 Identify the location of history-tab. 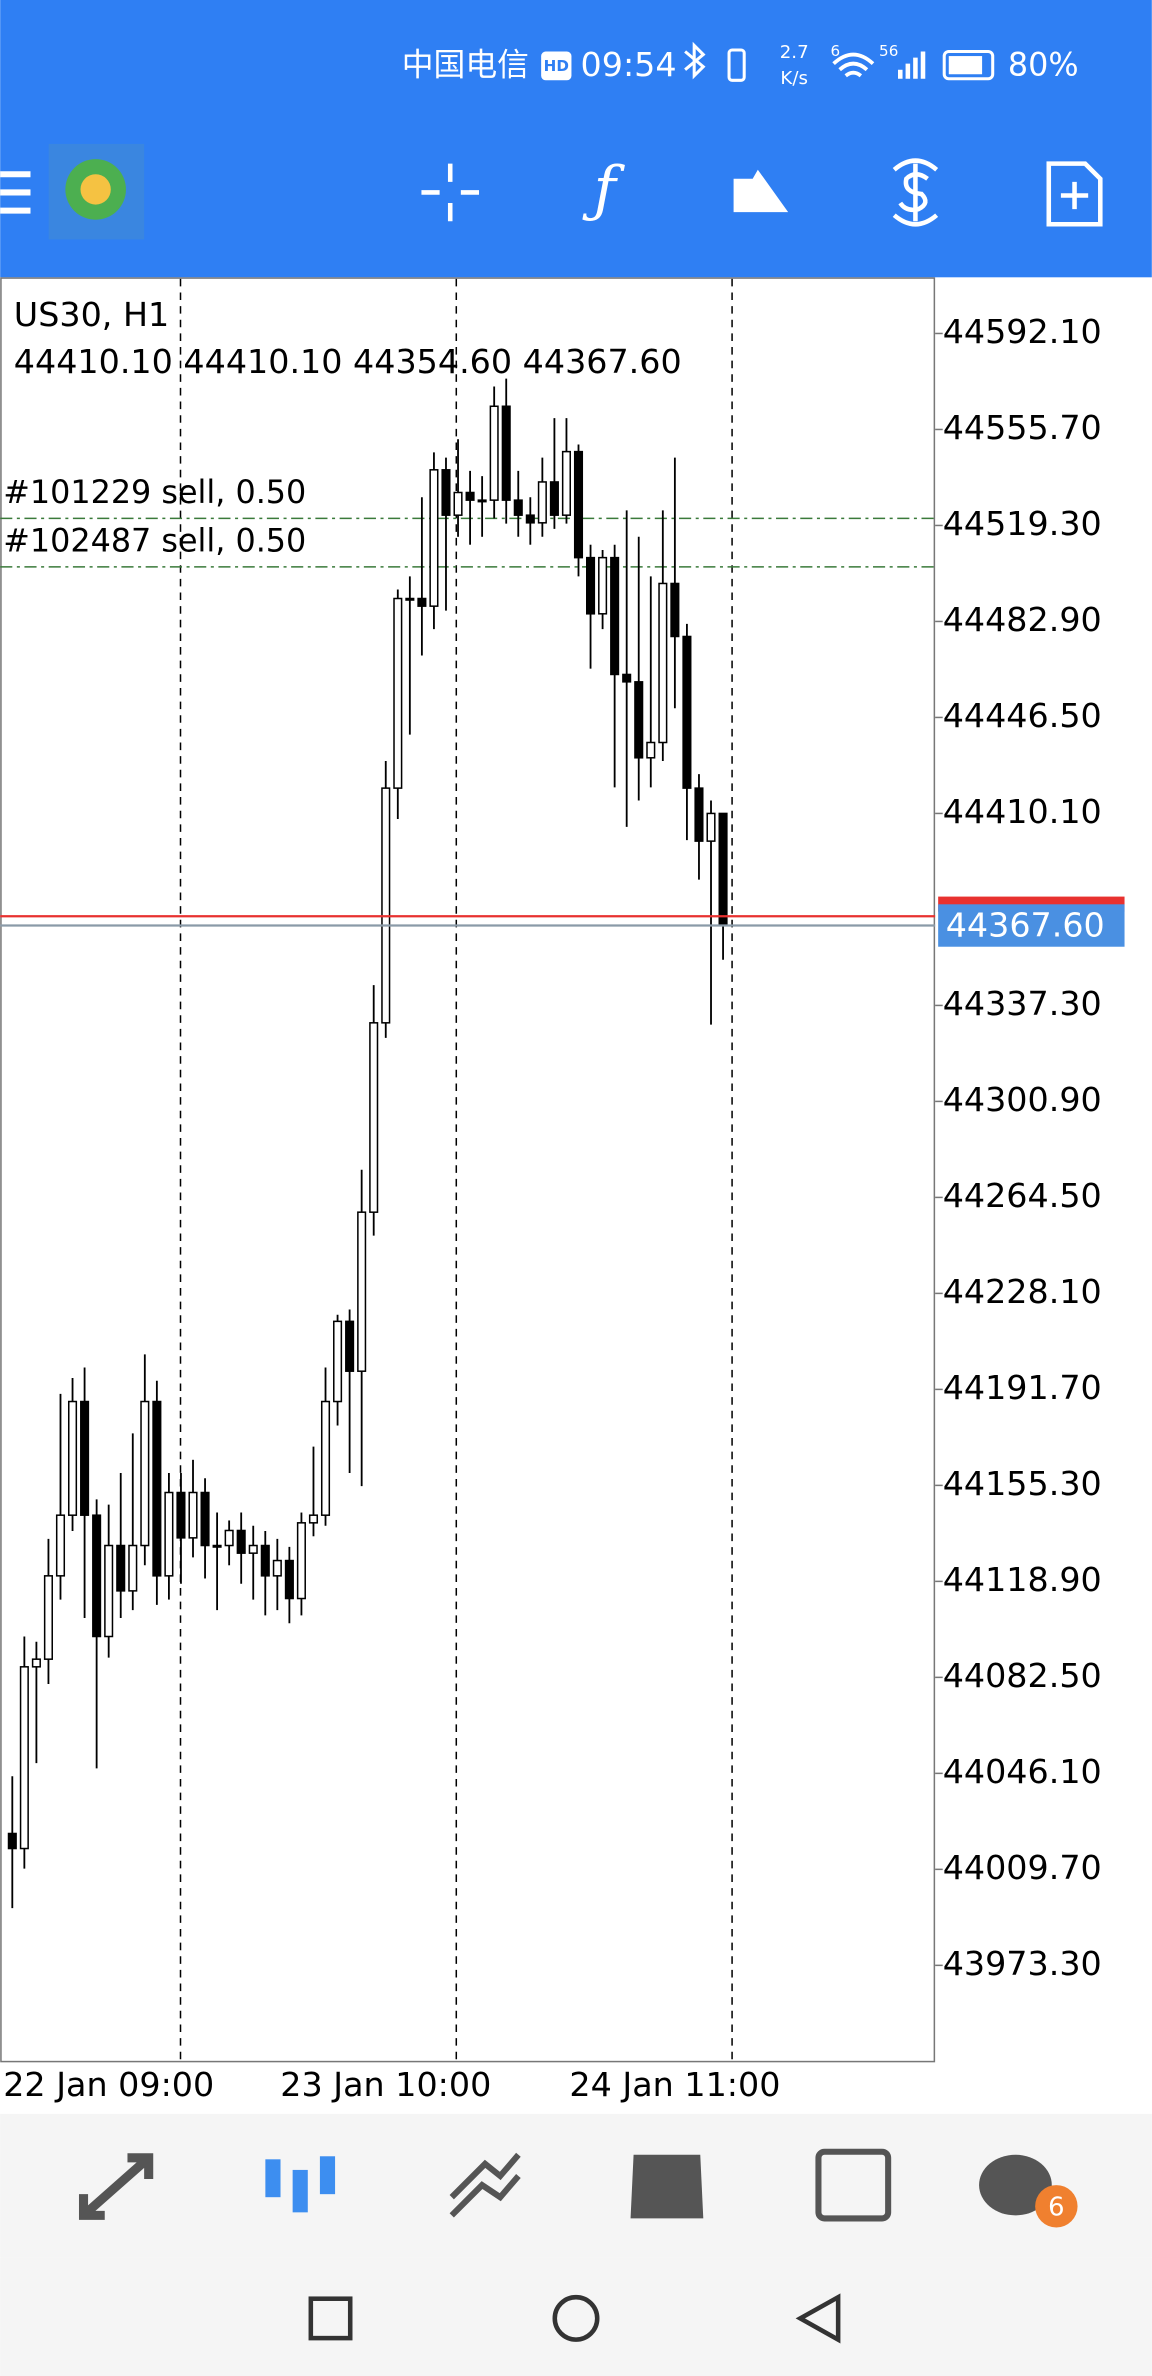
(667, 2186).